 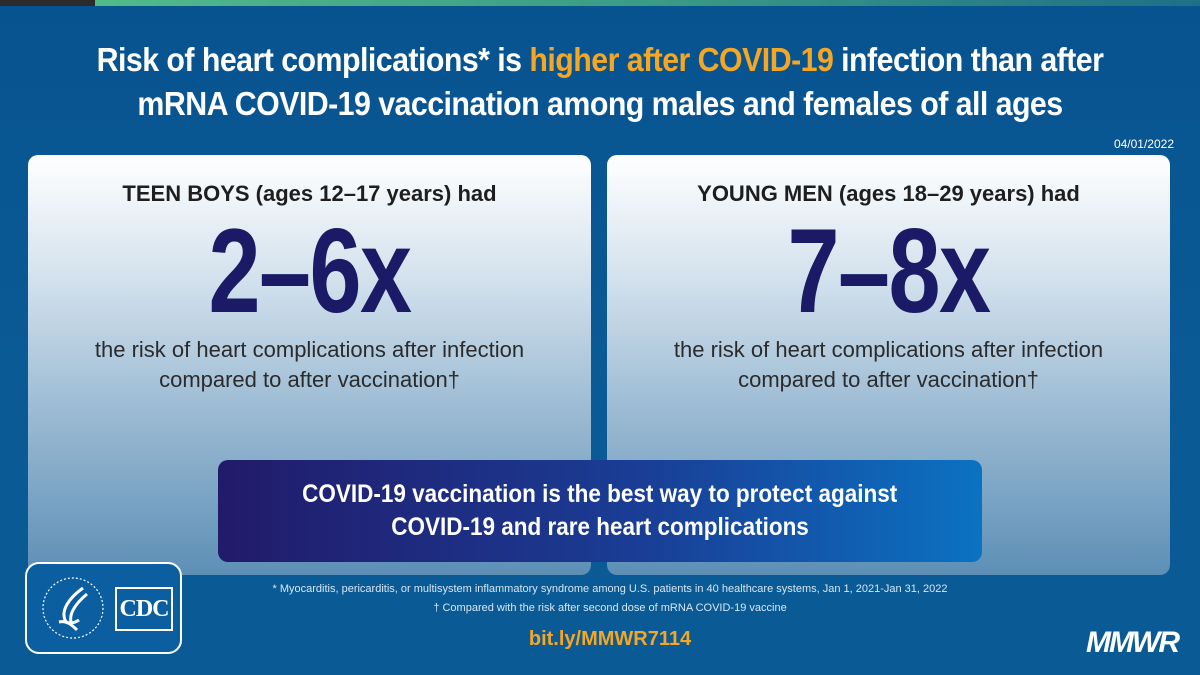 I want to click on top-accent-dark, so click(x=47, y=3).